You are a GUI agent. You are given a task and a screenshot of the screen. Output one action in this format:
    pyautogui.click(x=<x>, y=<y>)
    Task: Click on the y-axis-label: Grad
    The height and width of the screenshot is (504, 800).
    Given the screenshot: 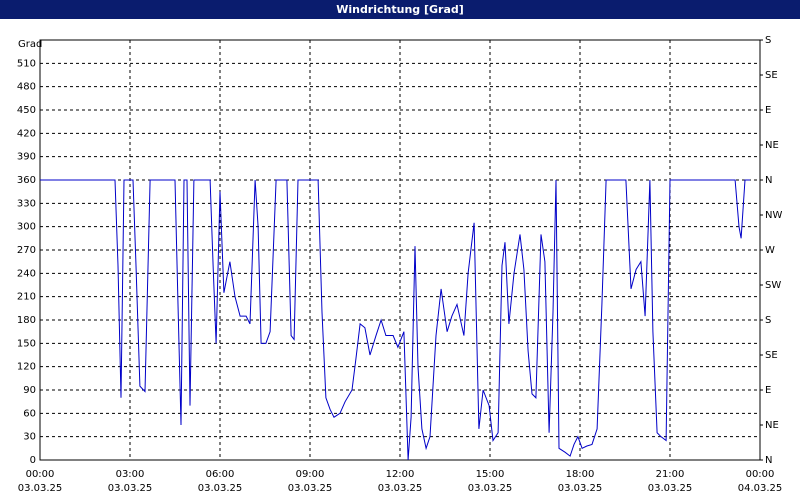 What is the action you would take?
    pyautogui.click(x=30, y=44)
    